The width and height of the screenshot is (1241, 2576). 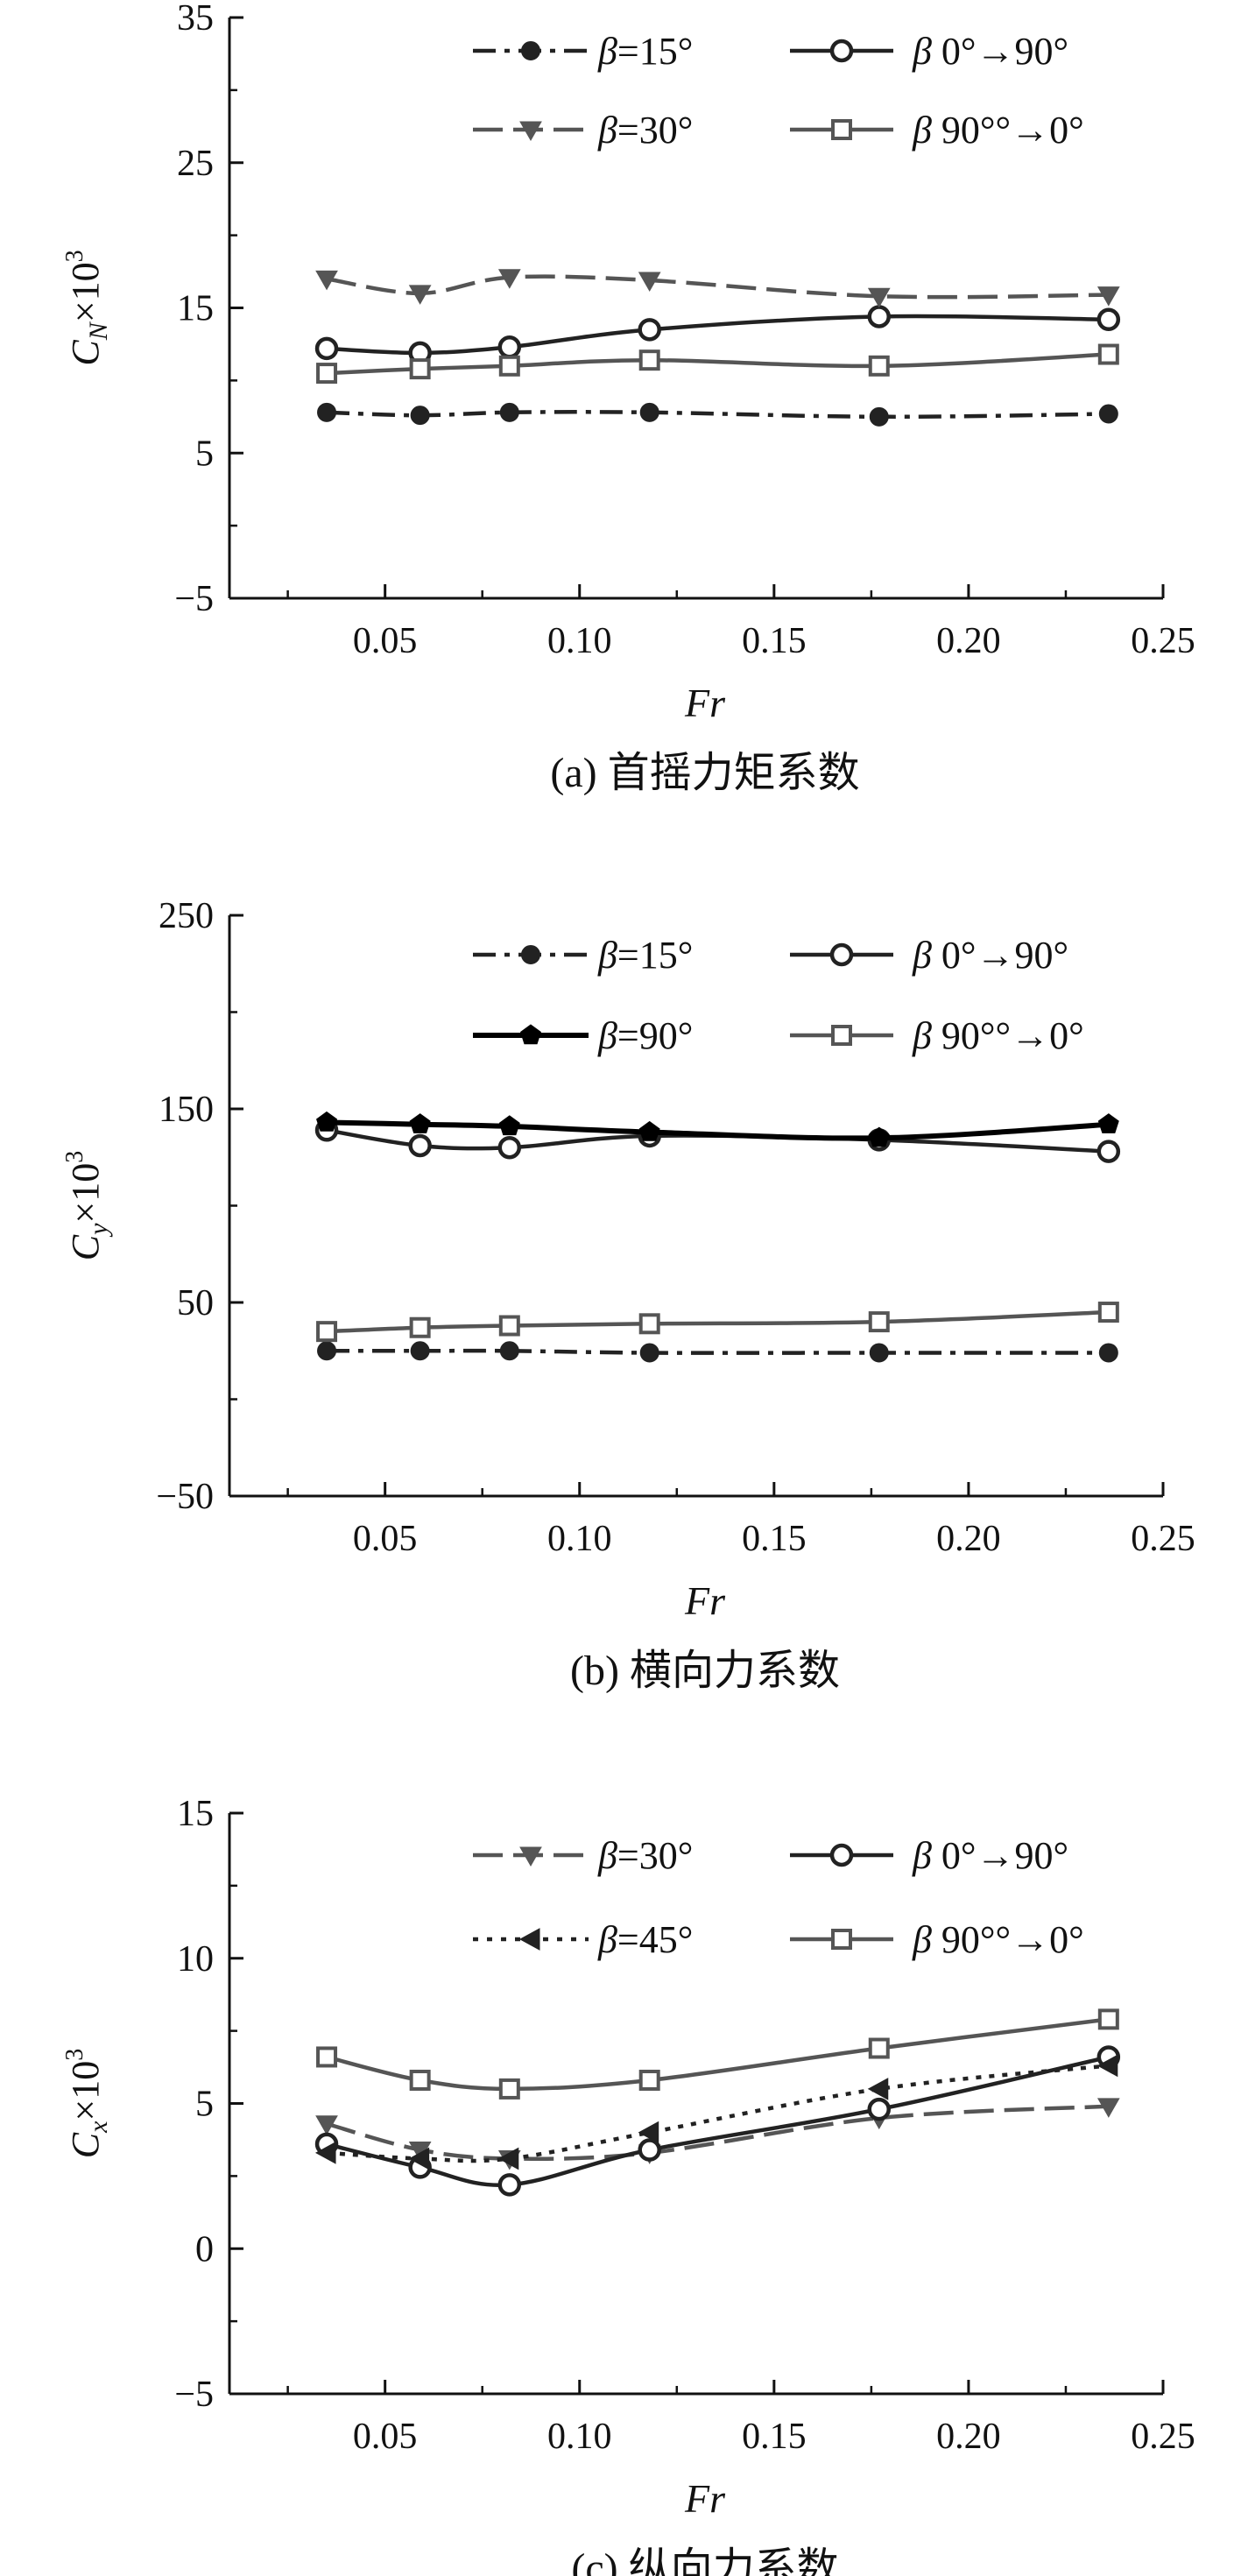 What do you see at coordinates (87, 2104) in the screenshot?
I see `y-axis-label: Cx×103` at bounding box center [87, 2104].